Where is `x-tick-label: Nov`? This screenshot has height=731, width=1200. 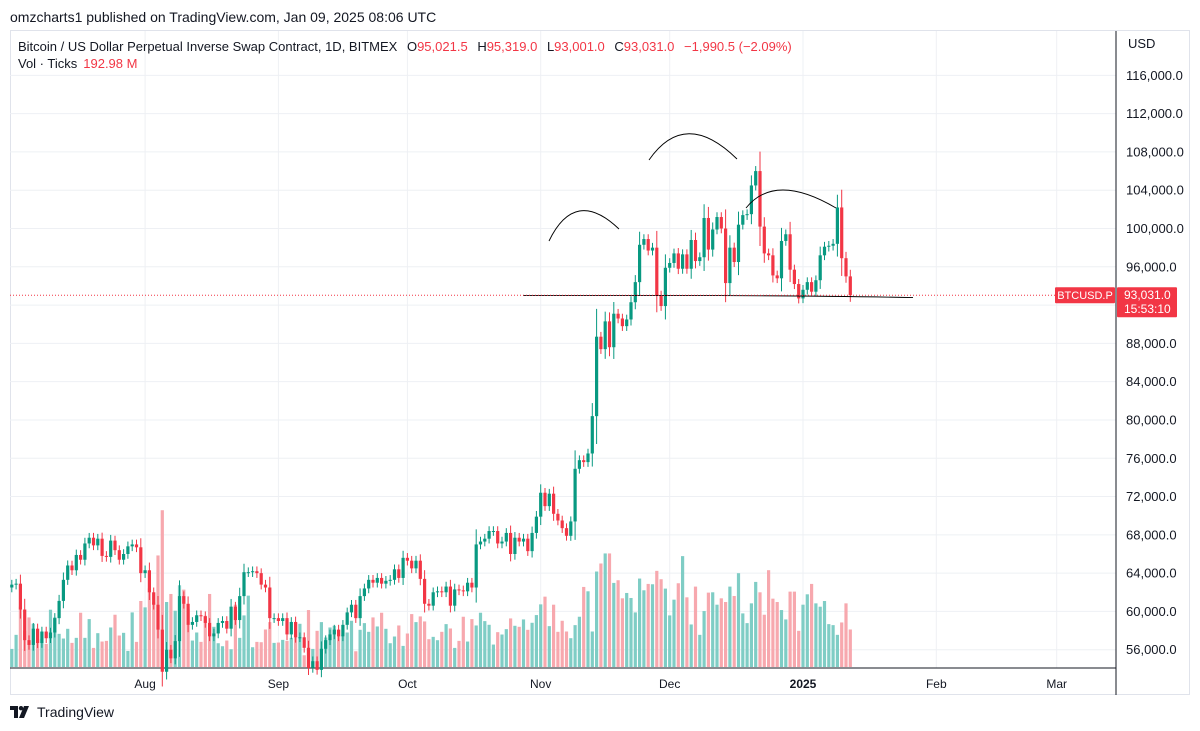 x-tick-label: Nov is located at coordinates (540, 684).